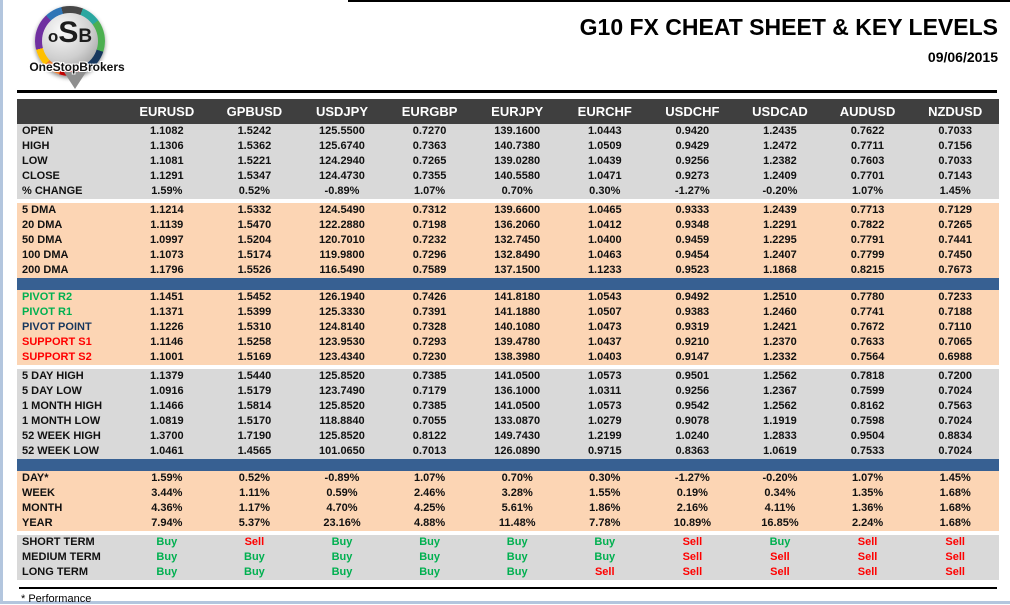 This screenshot has width=1010, height=605. What do you see at coordinates (254, 312) in the screenshot?
I see `cell-value: 1.5399` at bounding box center [254, 312].